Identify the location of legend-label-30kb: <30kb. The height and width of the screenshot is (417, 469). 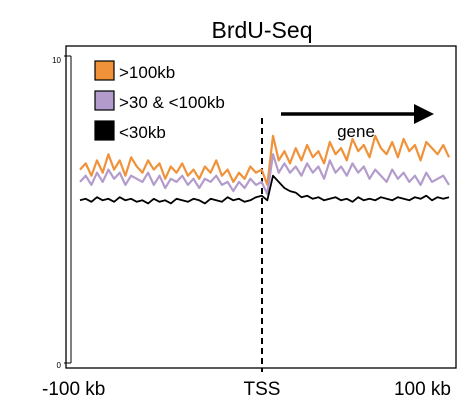
(142, 132).